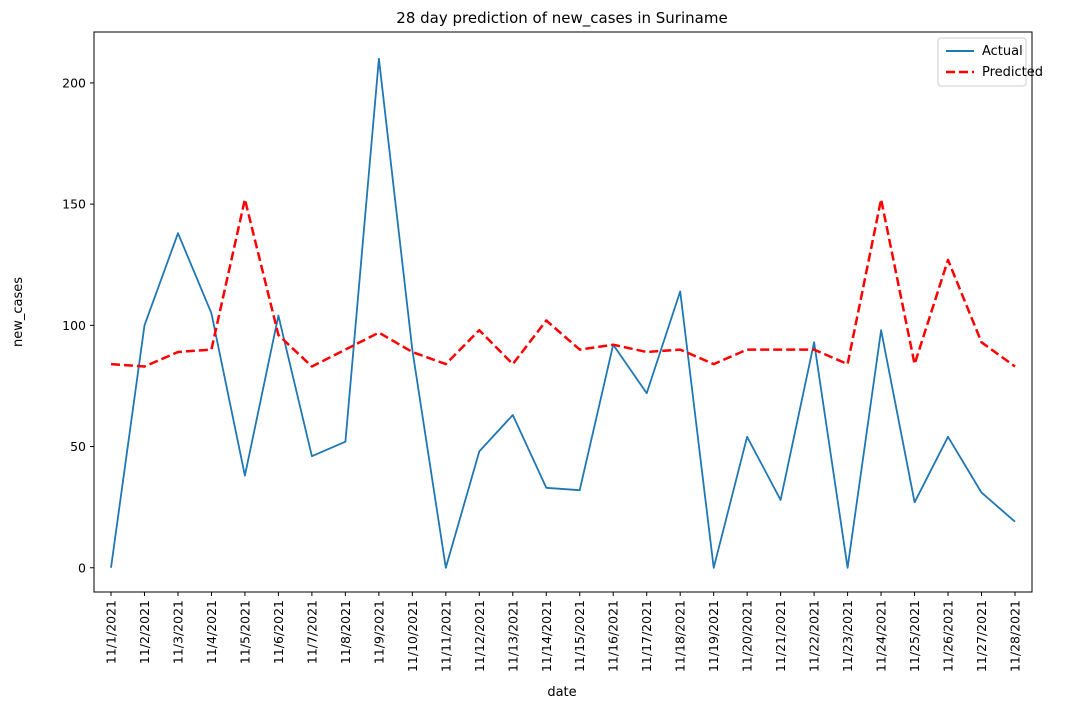  What do you see at coordinates (78, 446) in the screenshot?
I see `y-tick-label: 50` at bounding box center [78, 446].